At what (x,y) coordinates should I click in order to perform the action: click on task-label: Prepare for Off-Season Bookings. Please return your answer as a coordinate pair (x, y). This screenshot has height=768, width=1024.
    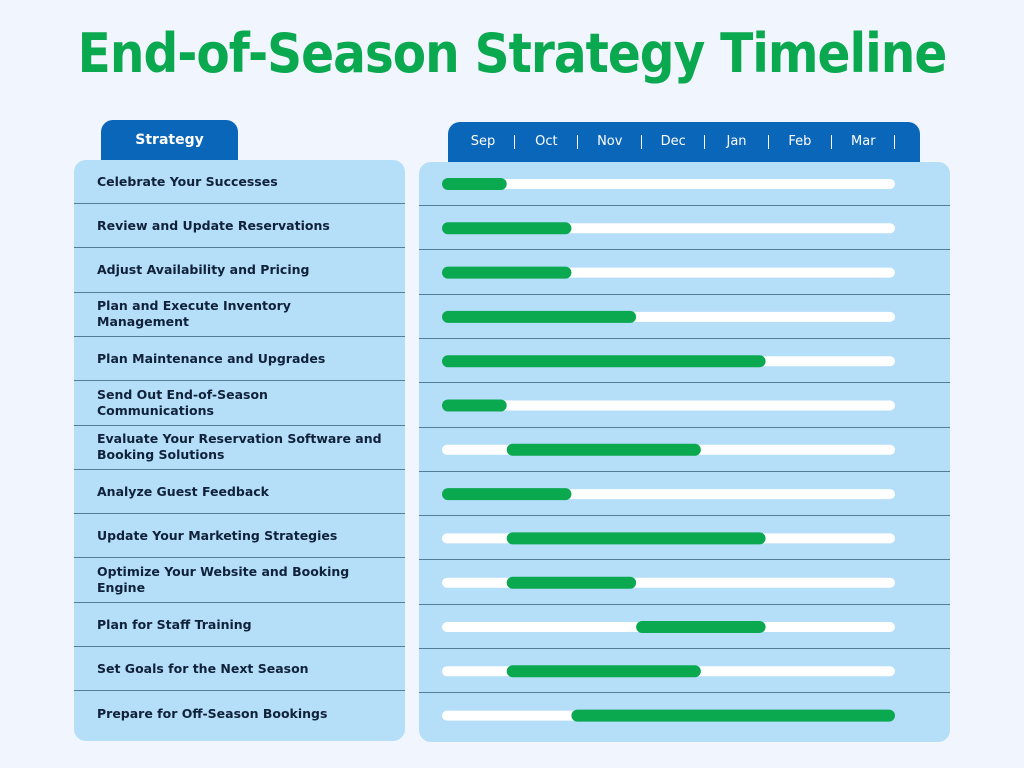
    Looking at the image, I should click on (212, 713).